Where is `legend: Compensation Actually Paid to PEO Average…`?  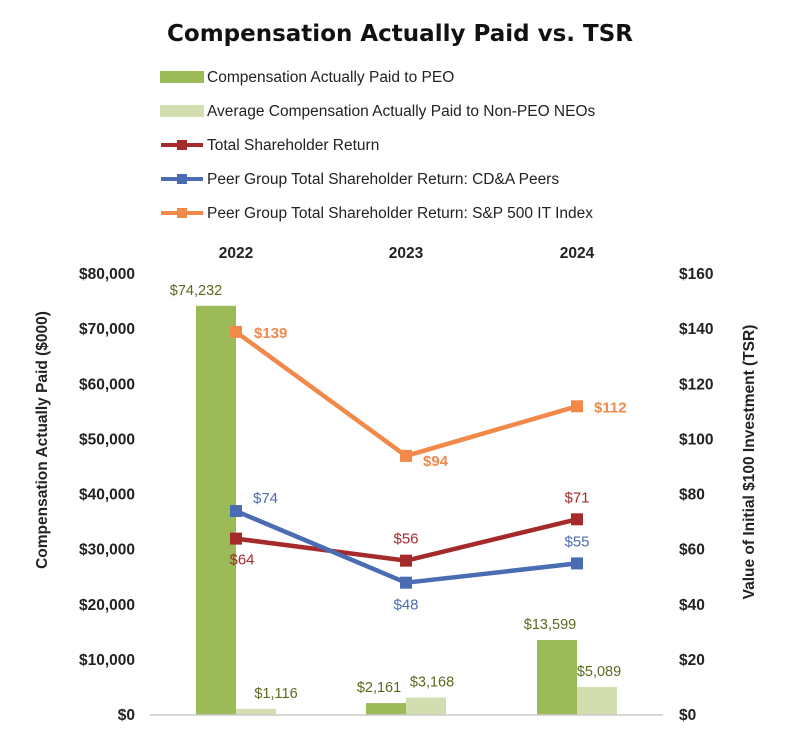 legend: Compensation Actually Paid to PEO Average… is located at coordinates (378, 145).